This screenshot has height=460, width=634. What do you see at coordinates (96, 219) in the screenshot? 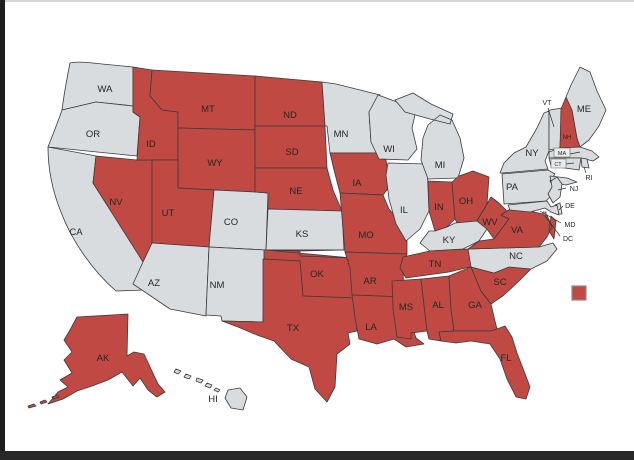
I see `state-ca` at bounding box center [96, 219].